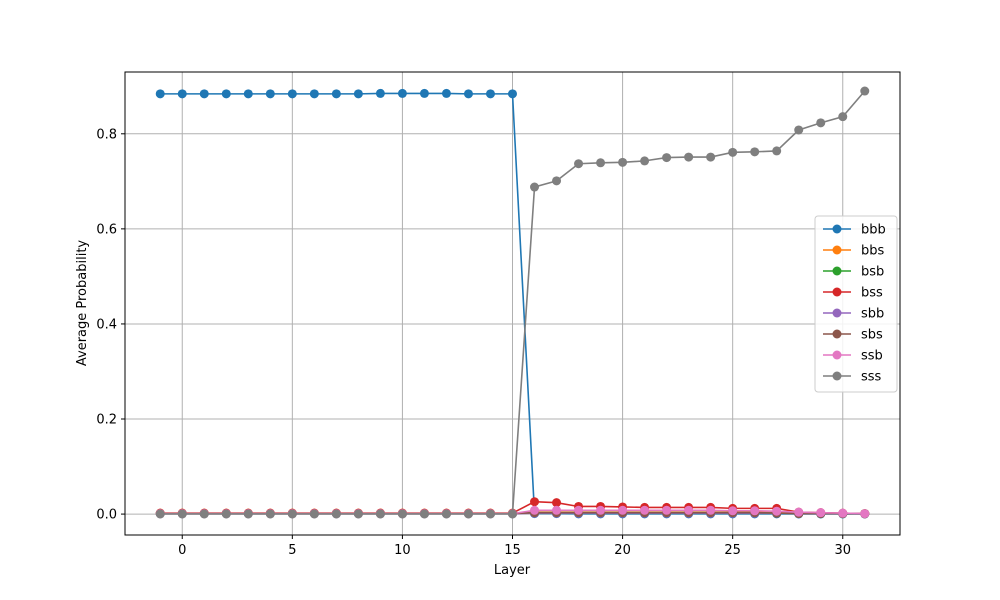 The height and width of the screenshot is (600, 1000). What do you see at coordinates (512, 570) in the screenshot?
I see `x-axis-label: Layer` at bounding box center [512, 570].